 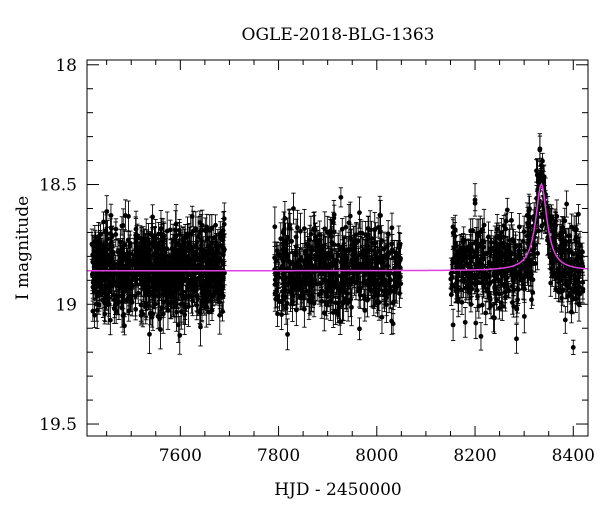 What do you see at coordinates (376, 456) in the screenshot?
I see `x-tick-label: 8000` at bounding box center [376, 456].